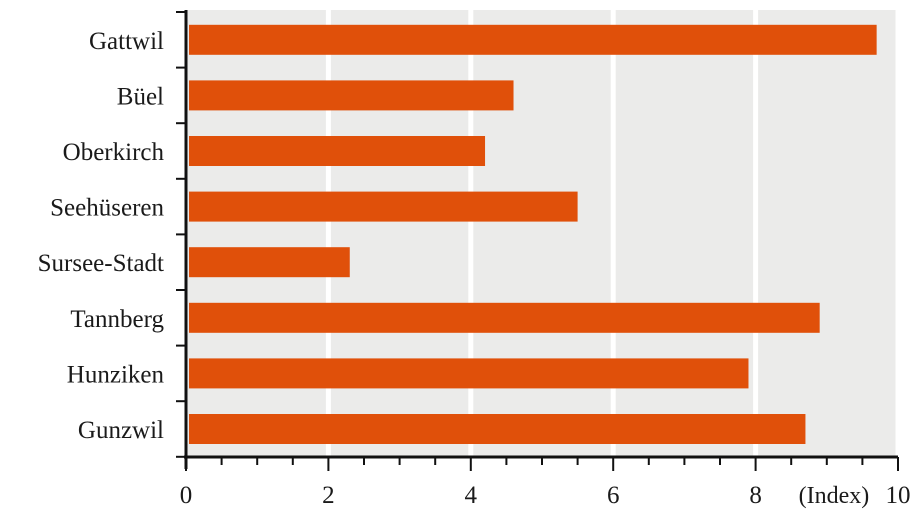  Describe the element at coordinates (469, 373) in the screenshot. I see `bar-hunziken` at that location.